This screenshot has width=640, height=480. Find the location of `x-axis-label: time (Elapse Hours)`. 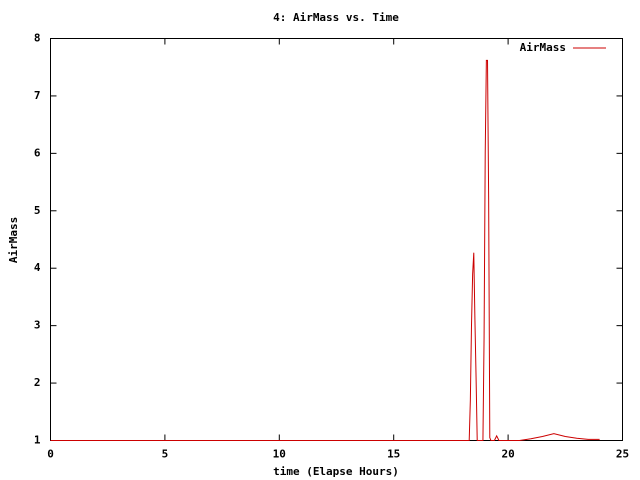

x-axis-label: time (Elapse Hours) is located at coordinates (336, 471).